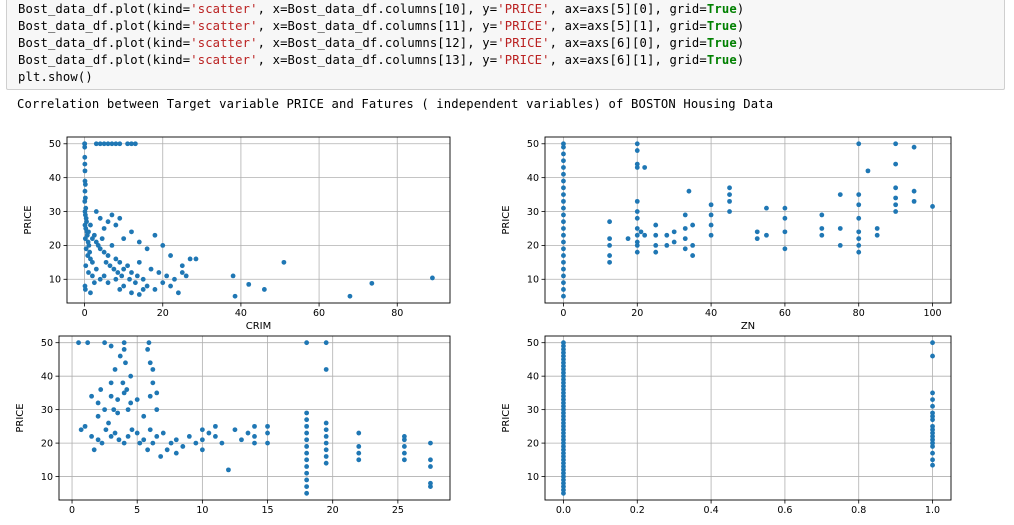 Image resolution: width=1014 pixels, height=525 pixels. I want to click on axes-frame, so click(258, 220).